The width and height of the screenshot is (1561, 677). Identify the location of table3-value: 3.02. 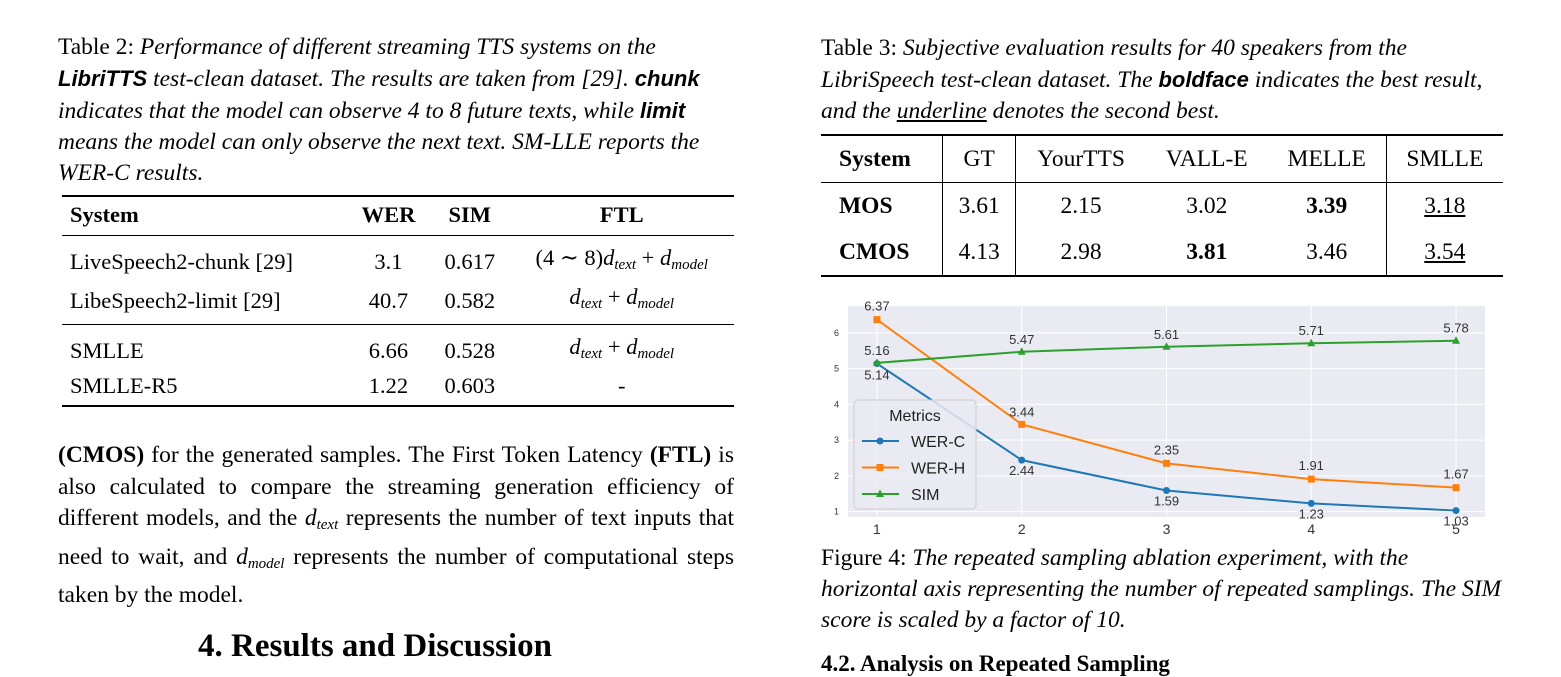
(1207, 205).